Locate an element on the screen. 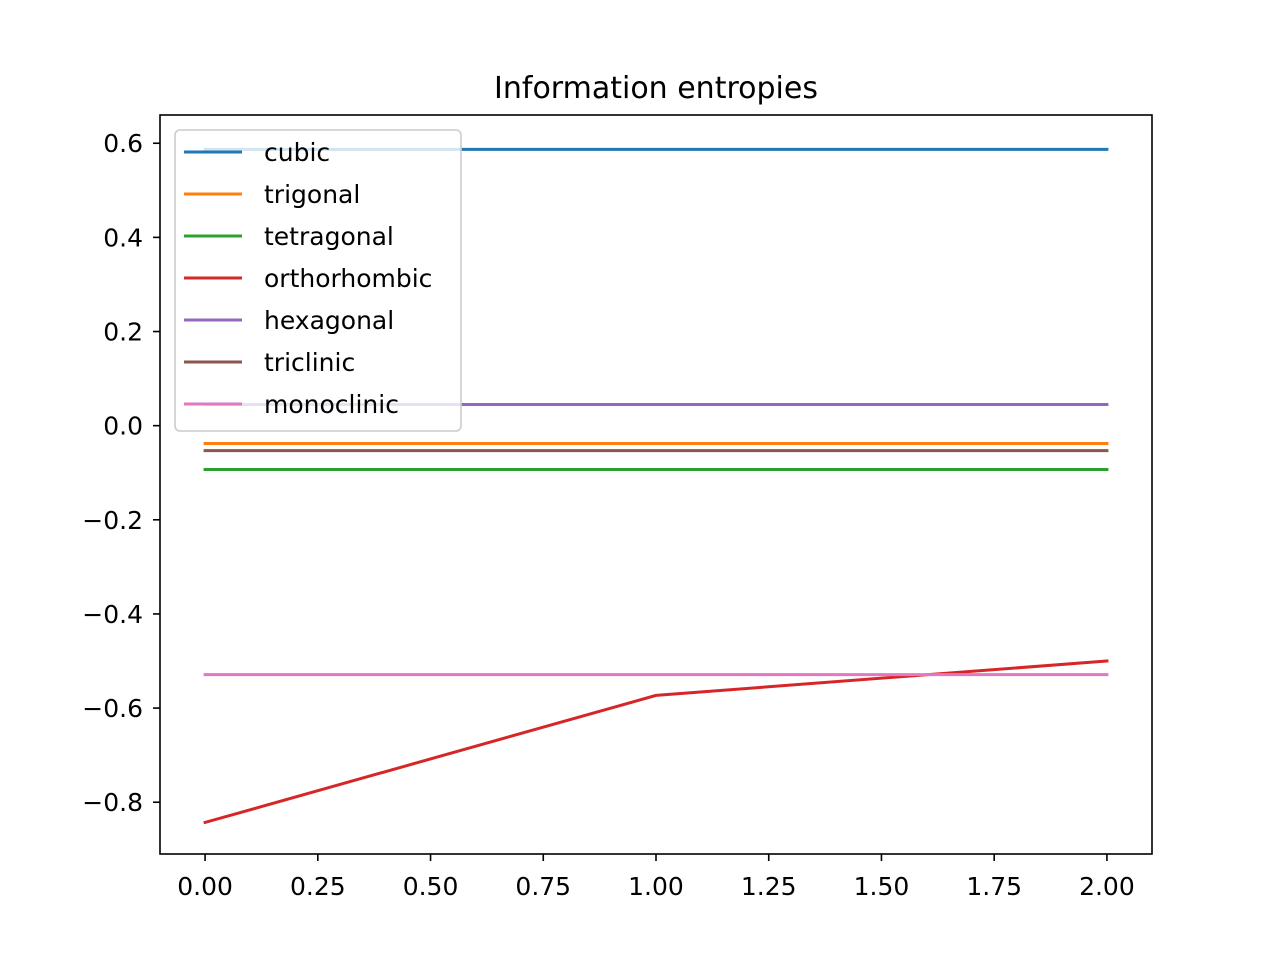 The image size is (1280, 960). y-tick-label: 0.4 is located at coordinates (123, 237).